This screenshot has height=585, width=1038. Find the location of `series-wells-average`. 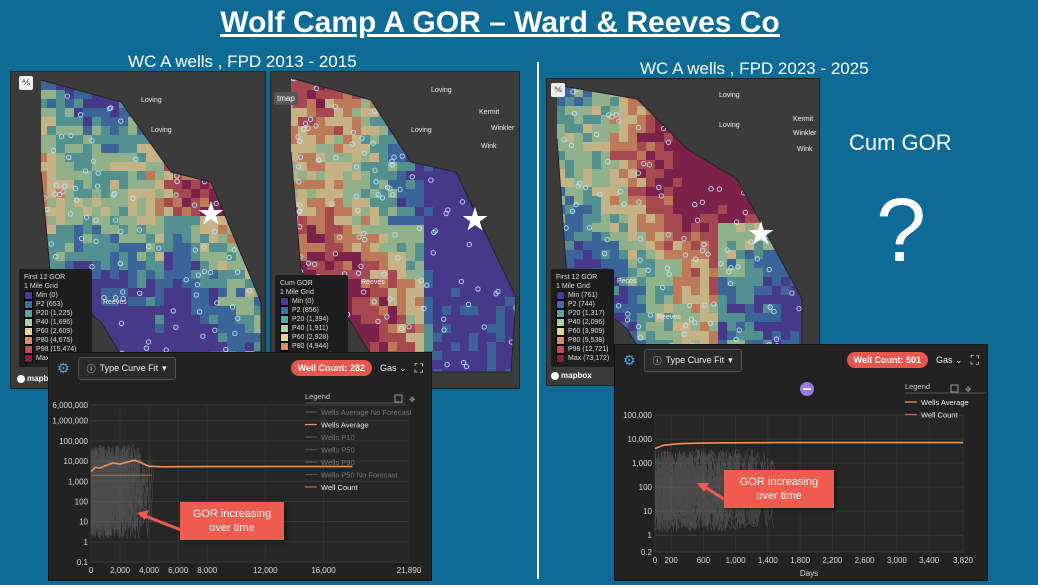

series-wells-average is located at coordinates (221, 466).